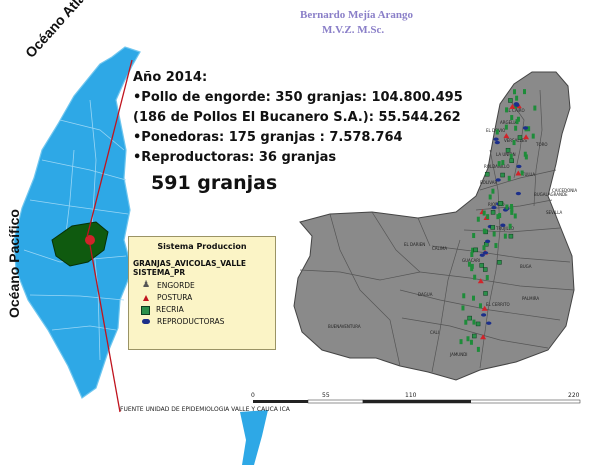 The width and height of the screenshot is (600, 465). I want to click on municipality-label: VERSALLES, so click(515, 140).